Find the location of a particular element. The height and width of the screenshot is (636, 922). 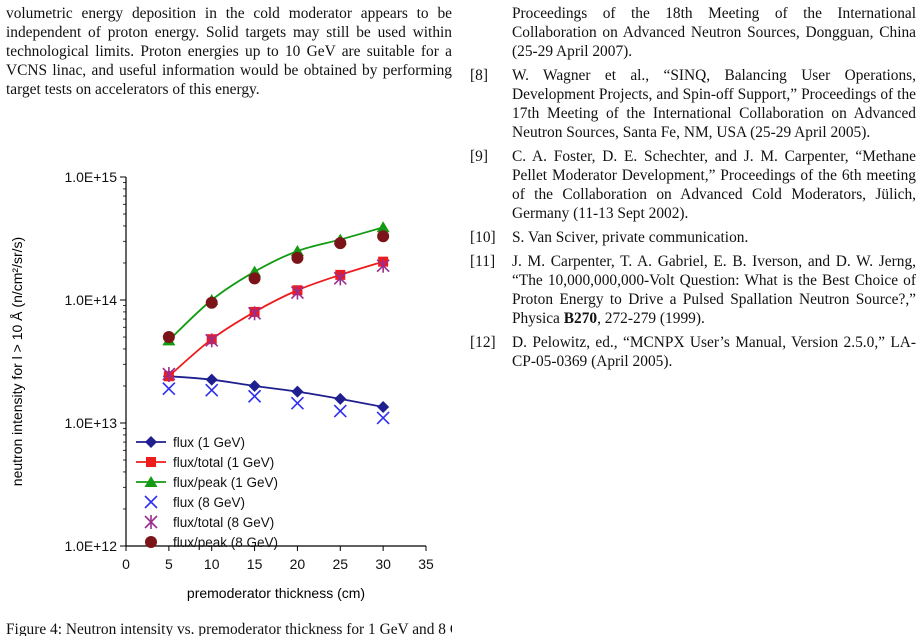

legend-item: flux (8 GeV) is located at coordinates (194, 502).